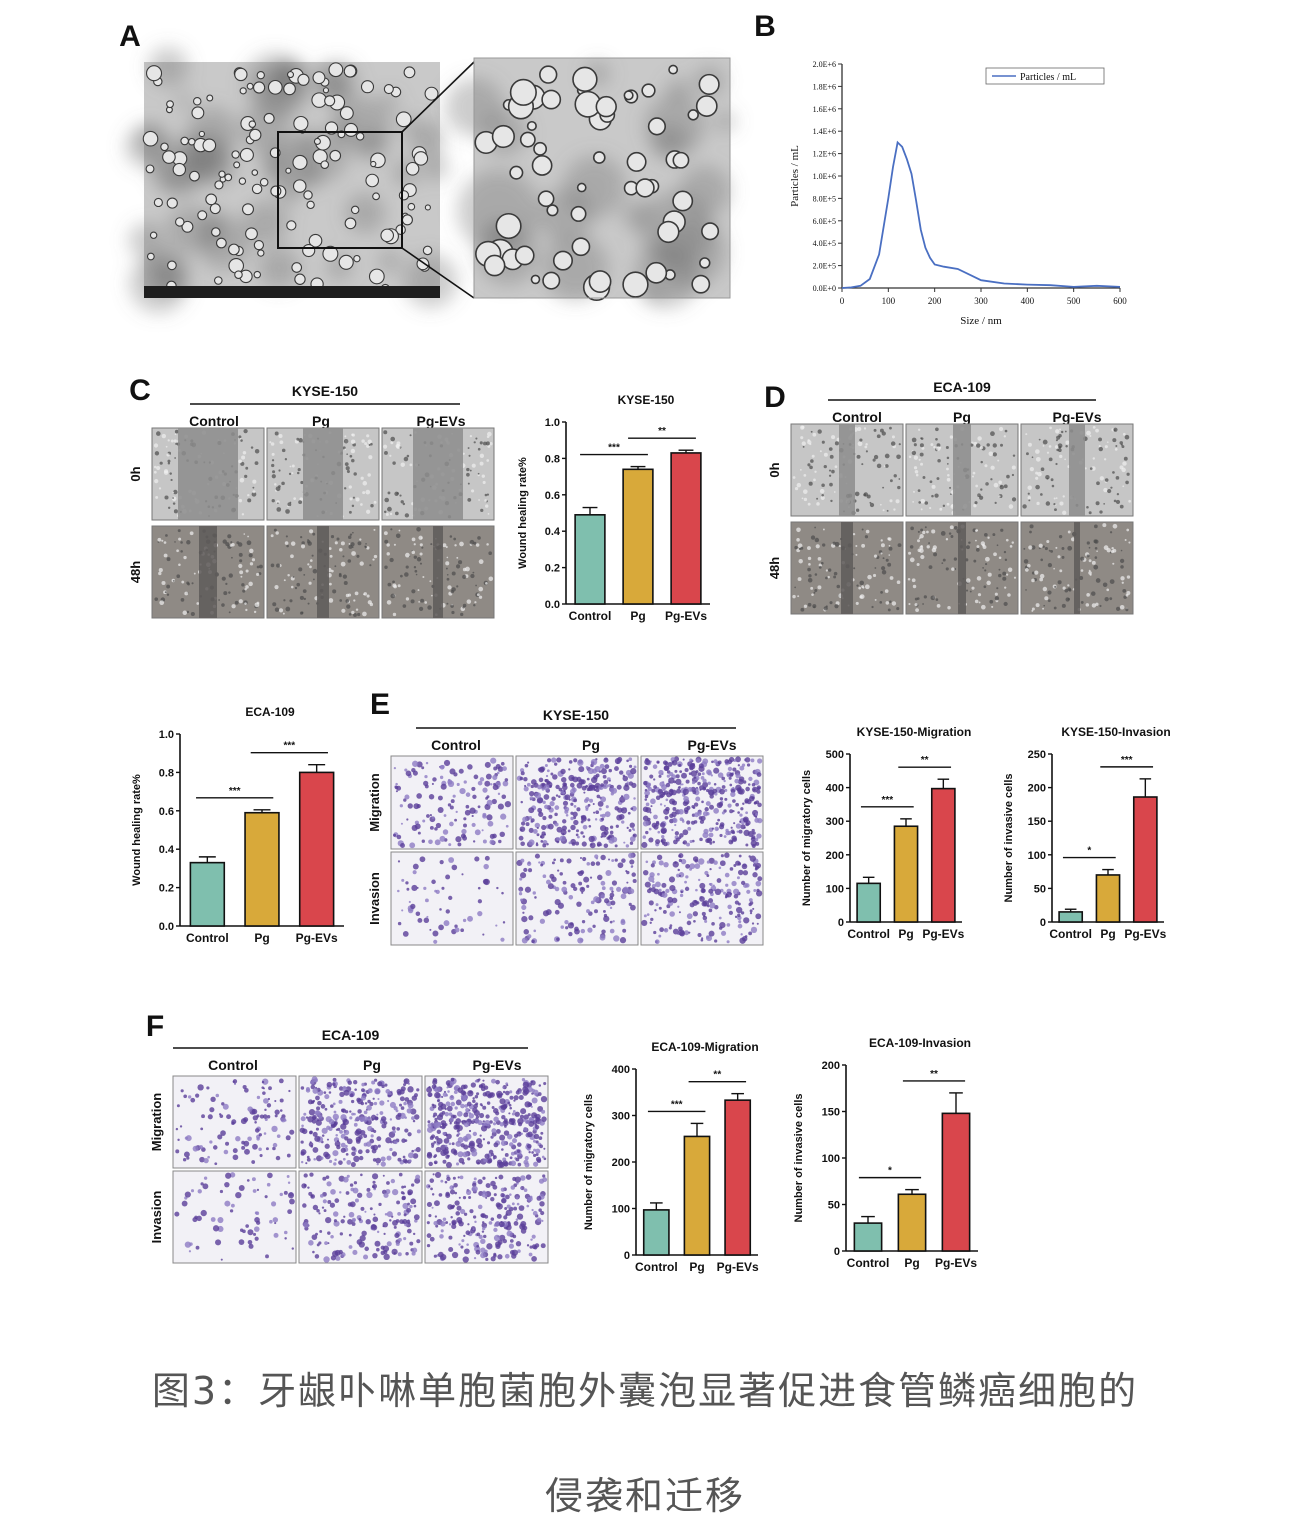 The width and height of the screenshot is (1290, 1536). What do you see at coordinates (824, 221) in the screenshot?
I see `nta-y-tick-label: 6.0E+5` at bounding box center [824, 221].